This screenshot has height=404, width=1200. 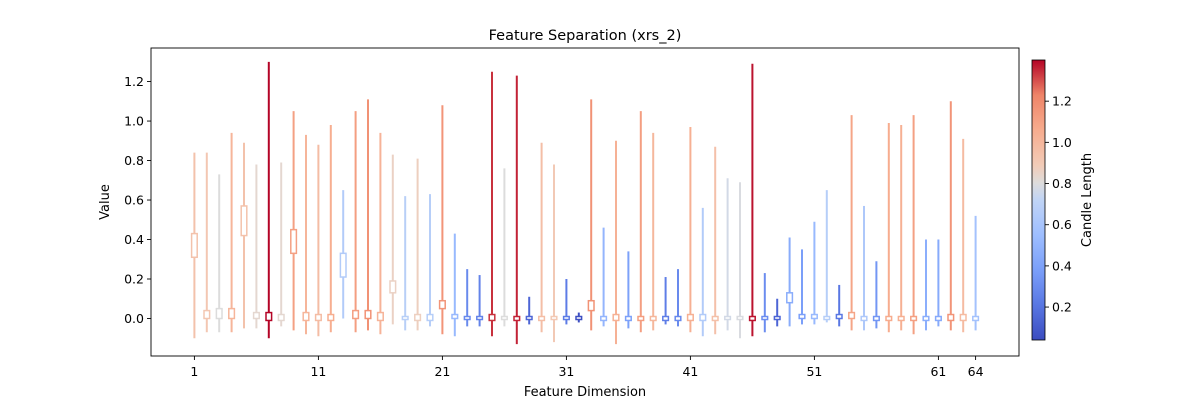 I want to click on x-axis: 1 11 21 31 41 51 61 64, so click(x=587, y=367).